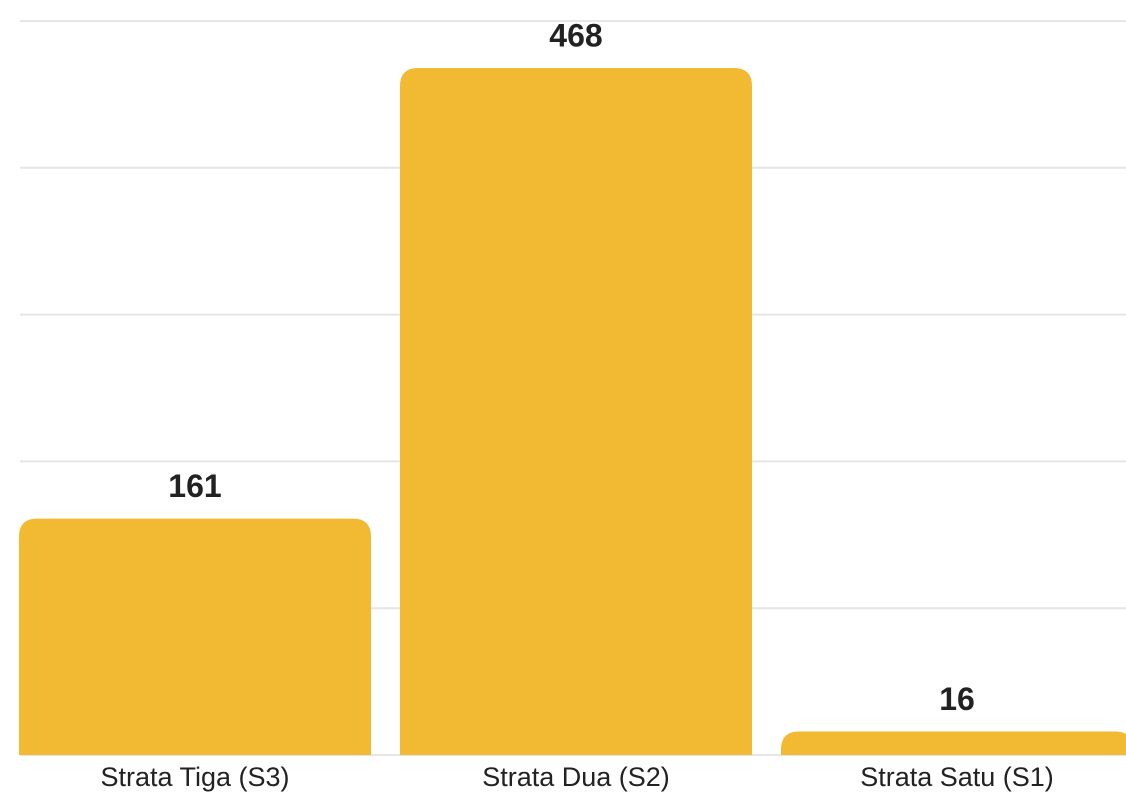  I want to click on x-tick-label: Strata Satu (S1), so click(957, 777).